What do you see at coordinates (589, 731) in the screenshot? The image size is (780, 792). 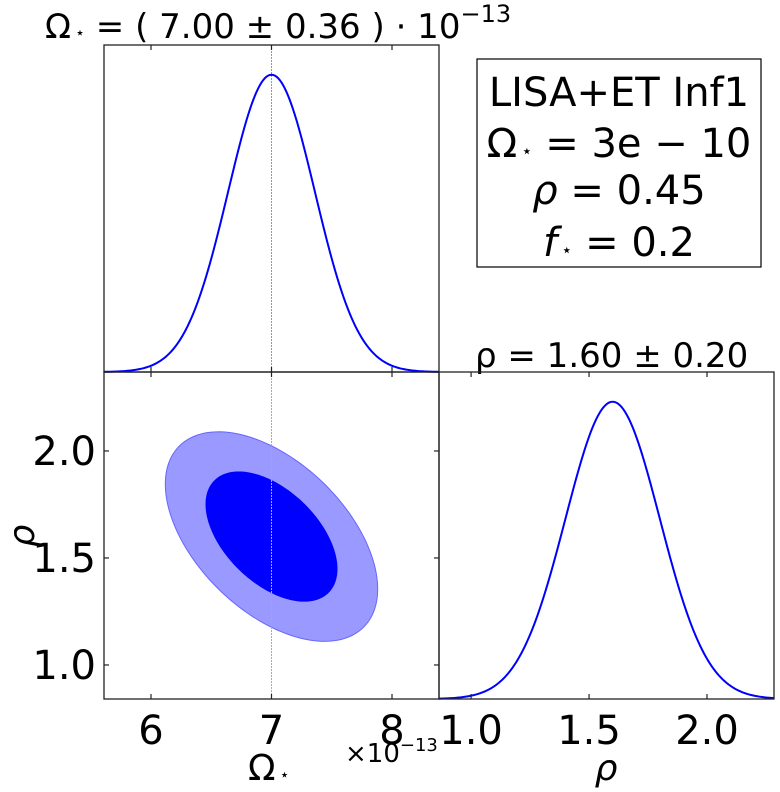 I see `x-tick-label-rho: 1.5` at bounding box center [589, 731].